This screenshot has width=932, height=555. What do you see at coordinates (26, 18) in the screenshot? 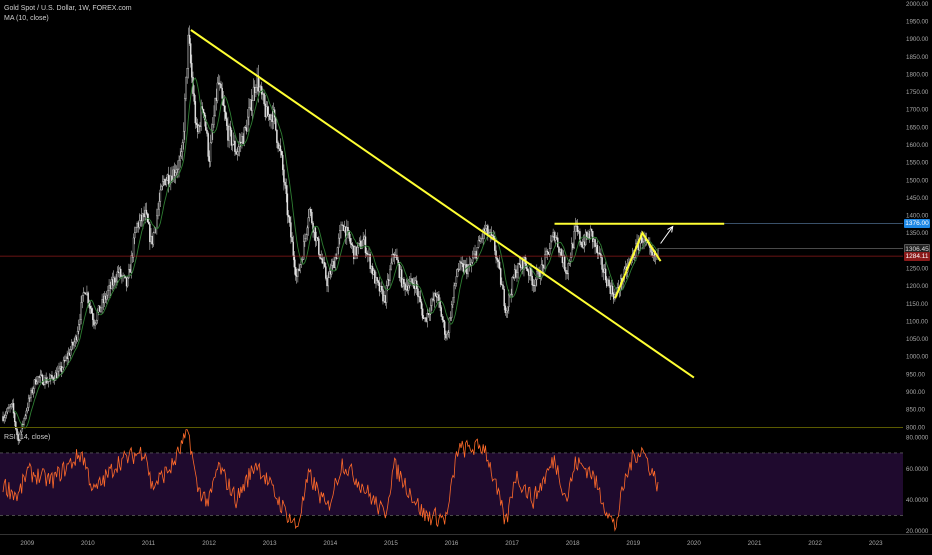
I see `ma-indicator-label: MA (10, close)` at bounding box center [26, 18].